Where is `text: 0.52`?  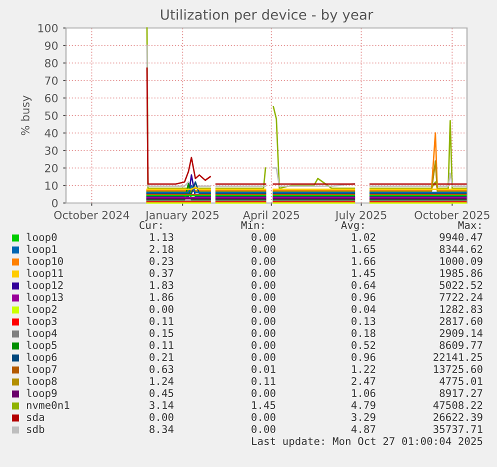 text: 0.52 is located at coordinates (364, 345).